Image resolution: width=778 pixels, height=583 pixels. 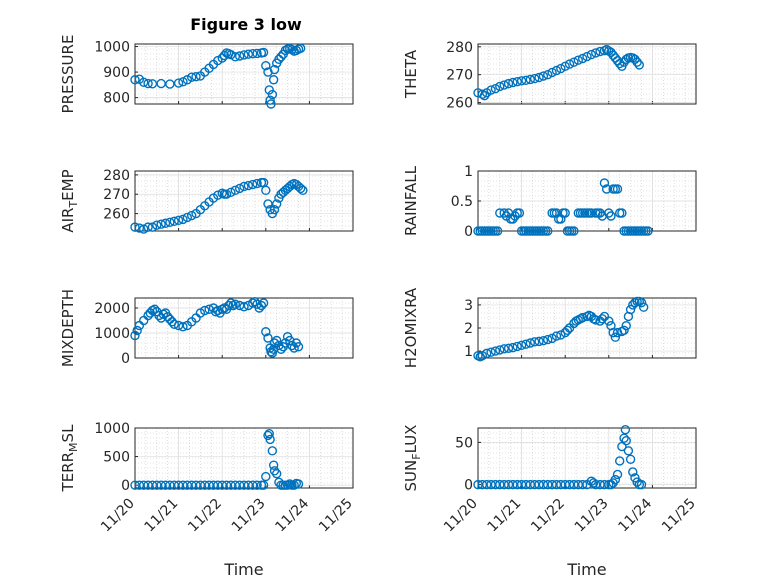 I want to click on y-tick-label: 2000, so click(x=112, y=309).